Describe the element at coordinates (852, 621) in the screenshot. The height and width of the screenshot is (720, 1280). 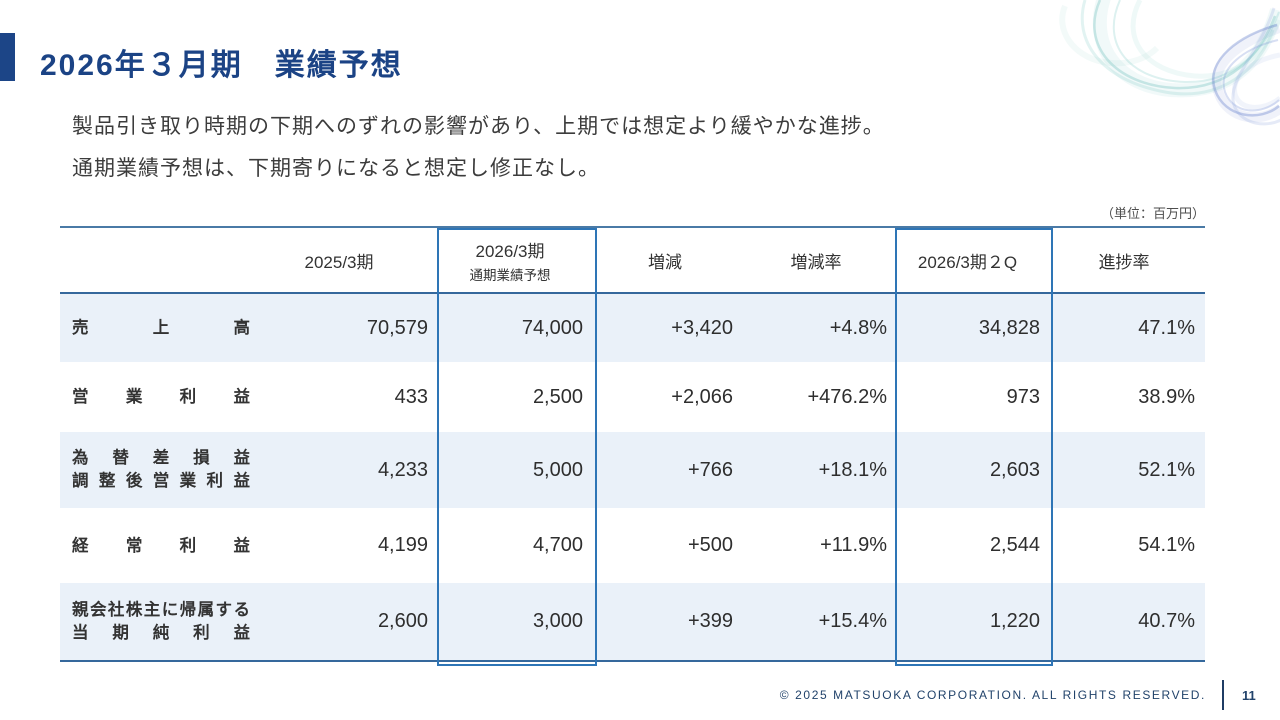
I see `table-cell: +15.4%` at that location.